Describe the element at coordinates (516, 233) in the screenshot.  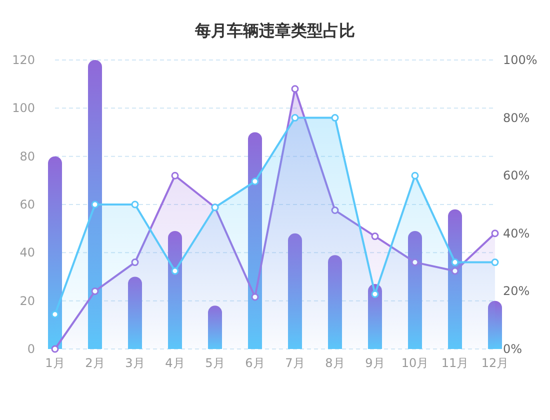
I see `y2-tick-label: 40%` at that location.